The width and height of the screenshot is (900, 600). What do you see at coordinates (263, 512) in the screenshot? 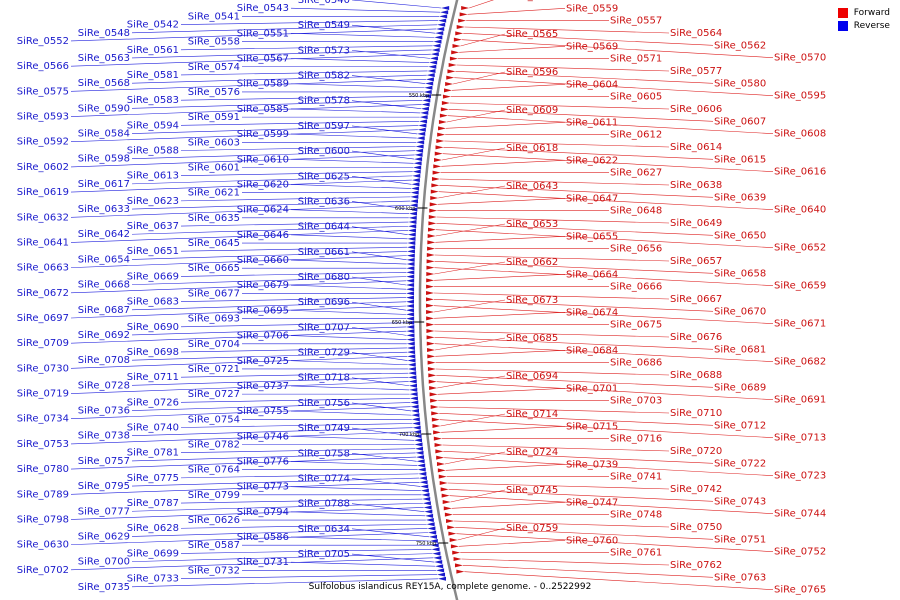
I see `reverse-gene-label-sire-0794: SiRe_0794` at bounding box center [263, 512].